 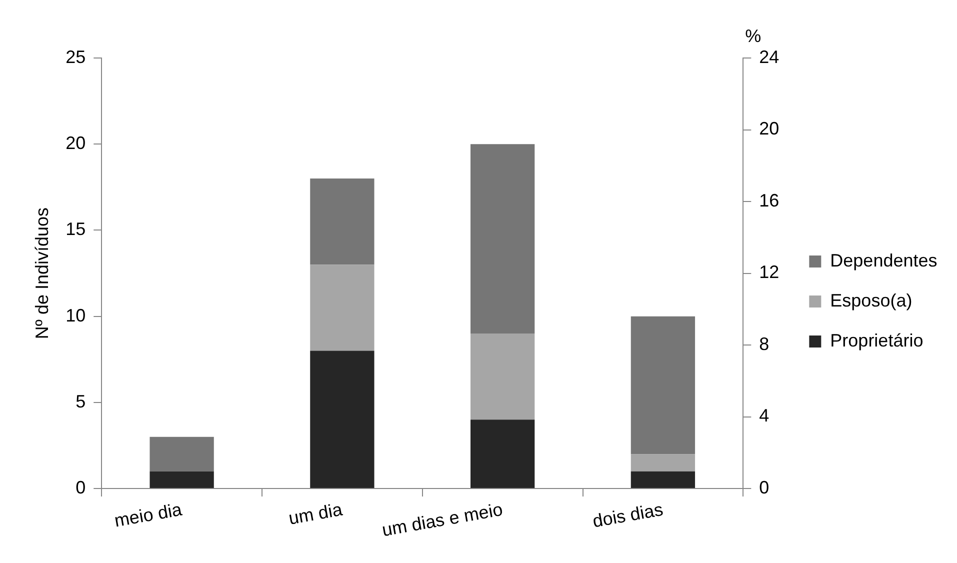 I want to click on x-tick-label: meio dia, so click(x=148, y=515).